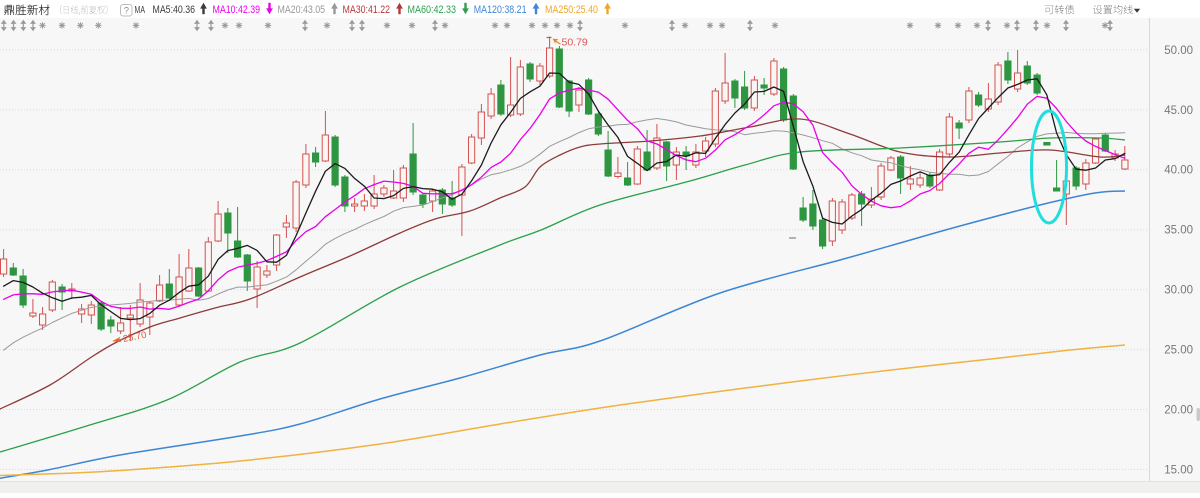  I want to click on svg-text: 45.00, so click(1178, 111).